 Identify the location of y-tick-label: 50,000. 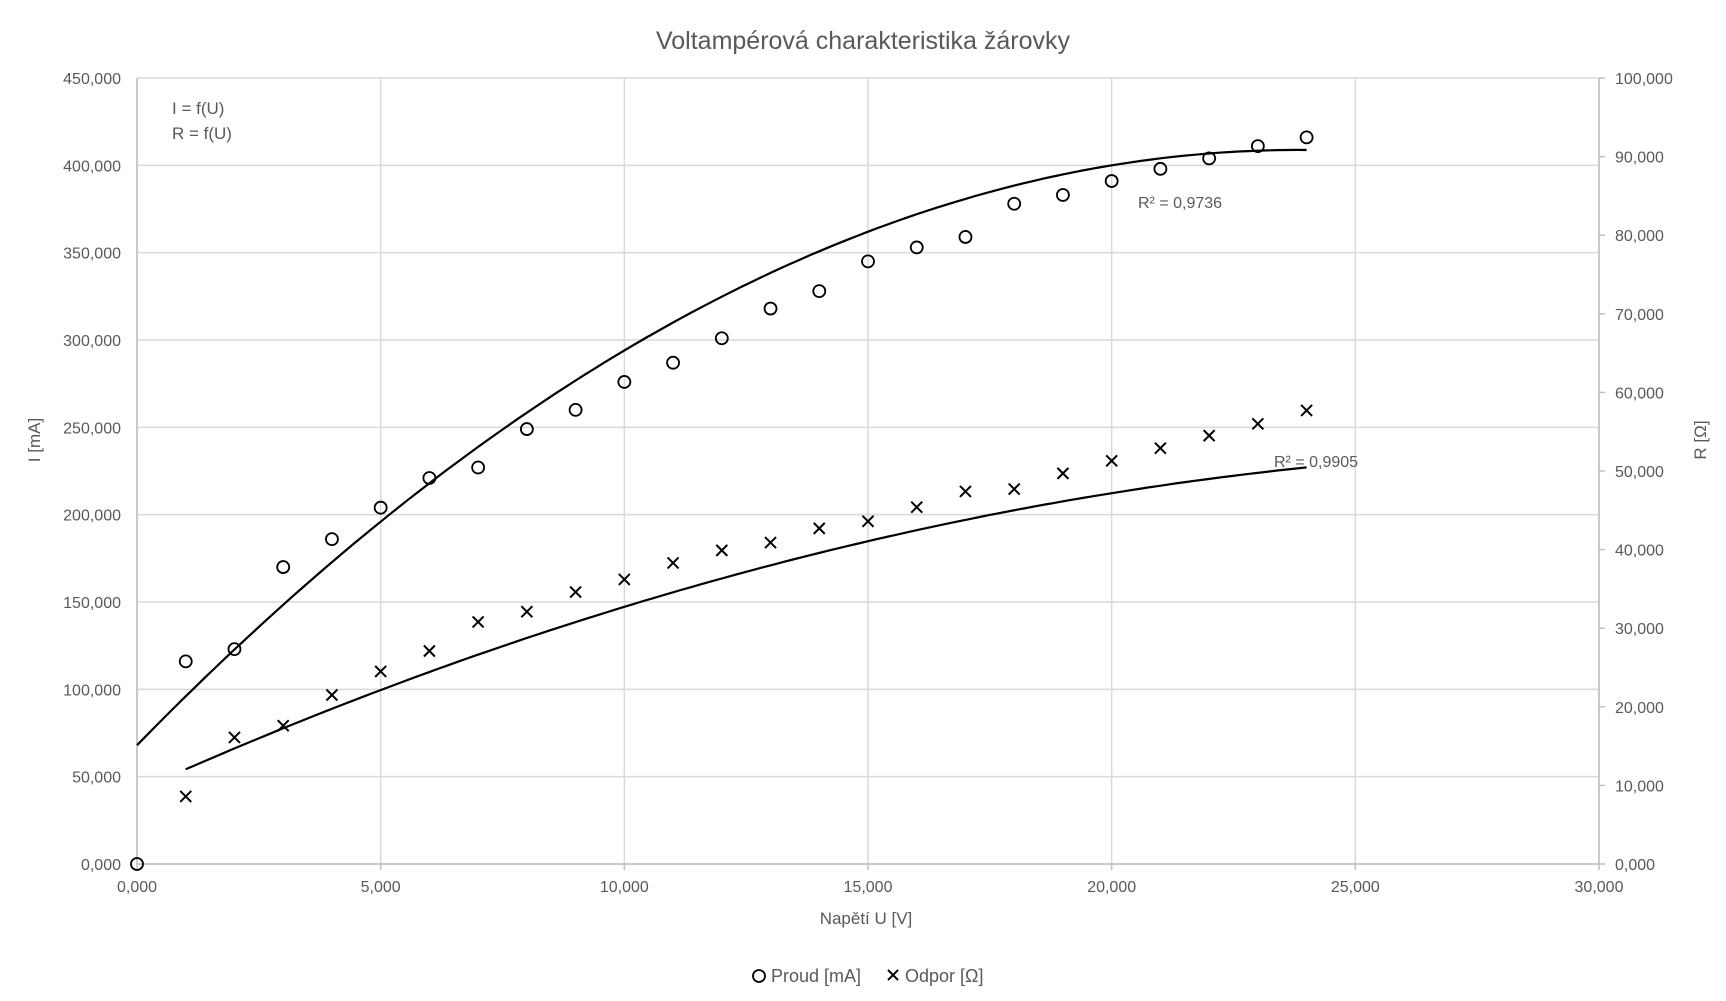
(96, 778).